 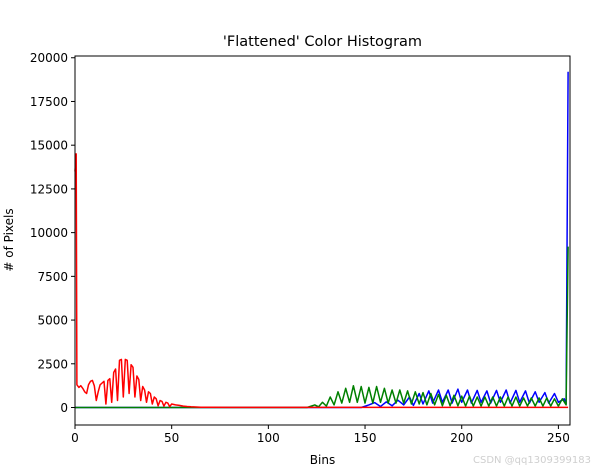 What do you see at coordinates (461, 438) in the screenshot?
I see `x-tick-label: 200` at bounding box center [461, 438].